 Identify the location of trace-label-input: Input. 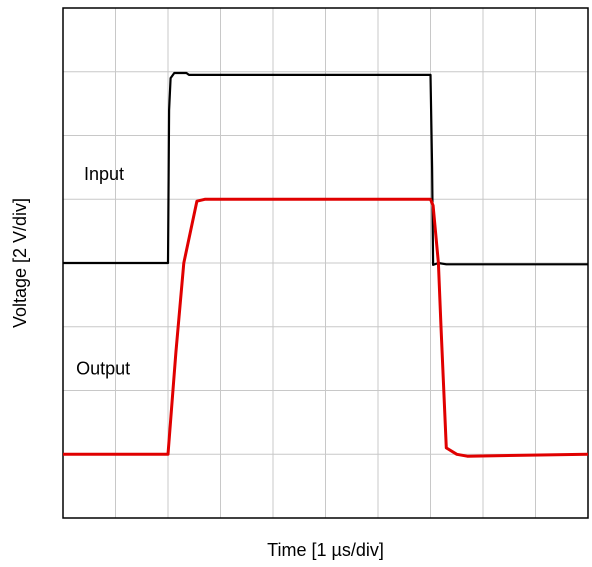
(104, 174).